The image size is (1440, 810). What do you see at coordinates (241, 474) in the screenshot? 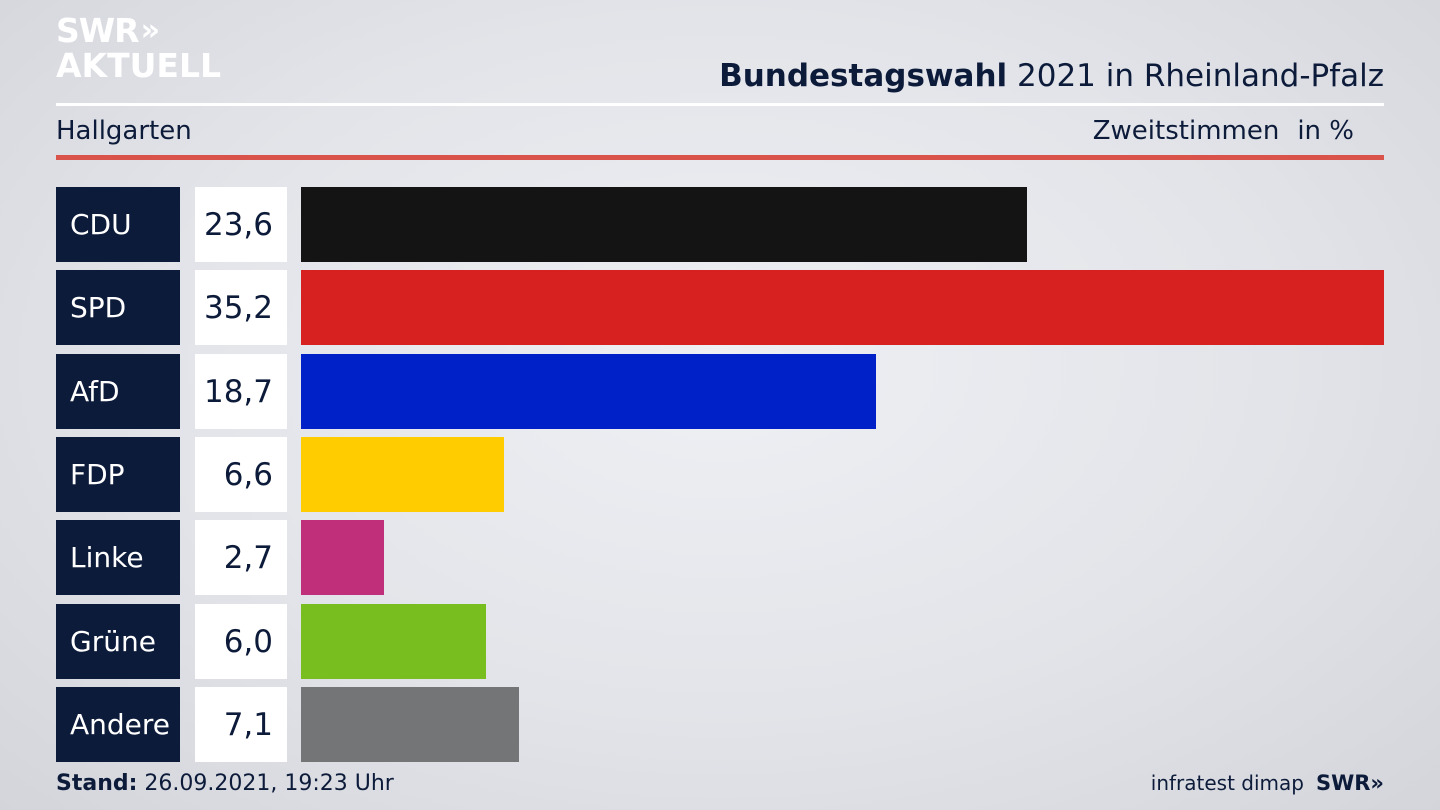
I see `value-label: 6,6` at bounding box center [241, 474].